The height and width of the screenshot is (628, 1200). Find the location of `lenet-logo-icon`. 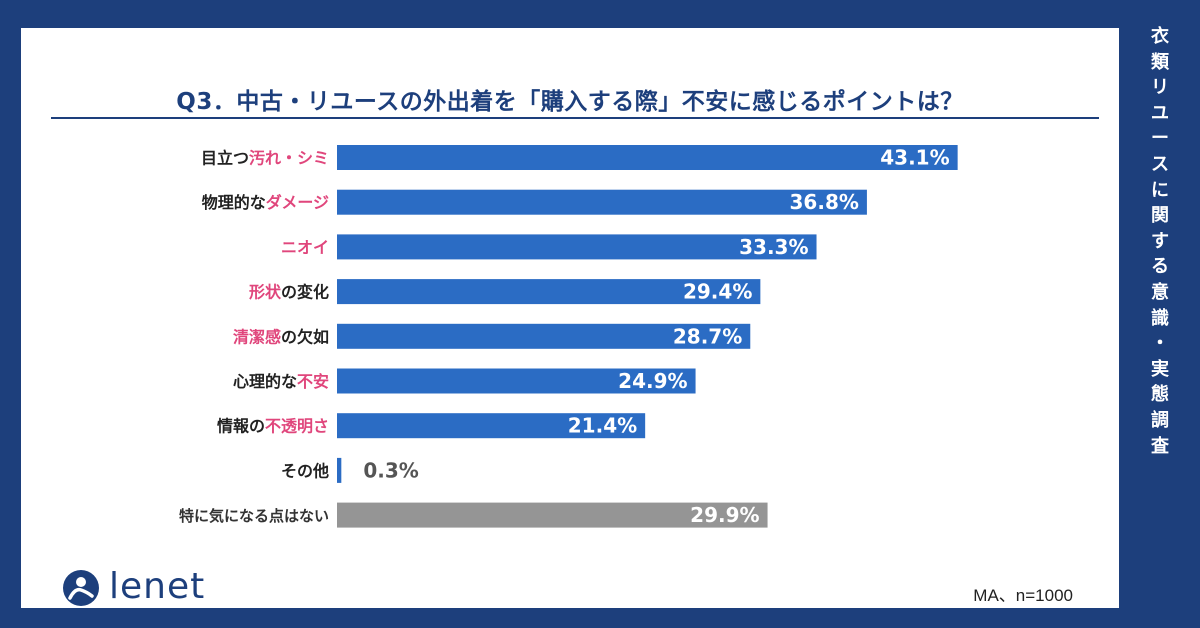

lenet-logo-icon is located at coordinates (81, 588).